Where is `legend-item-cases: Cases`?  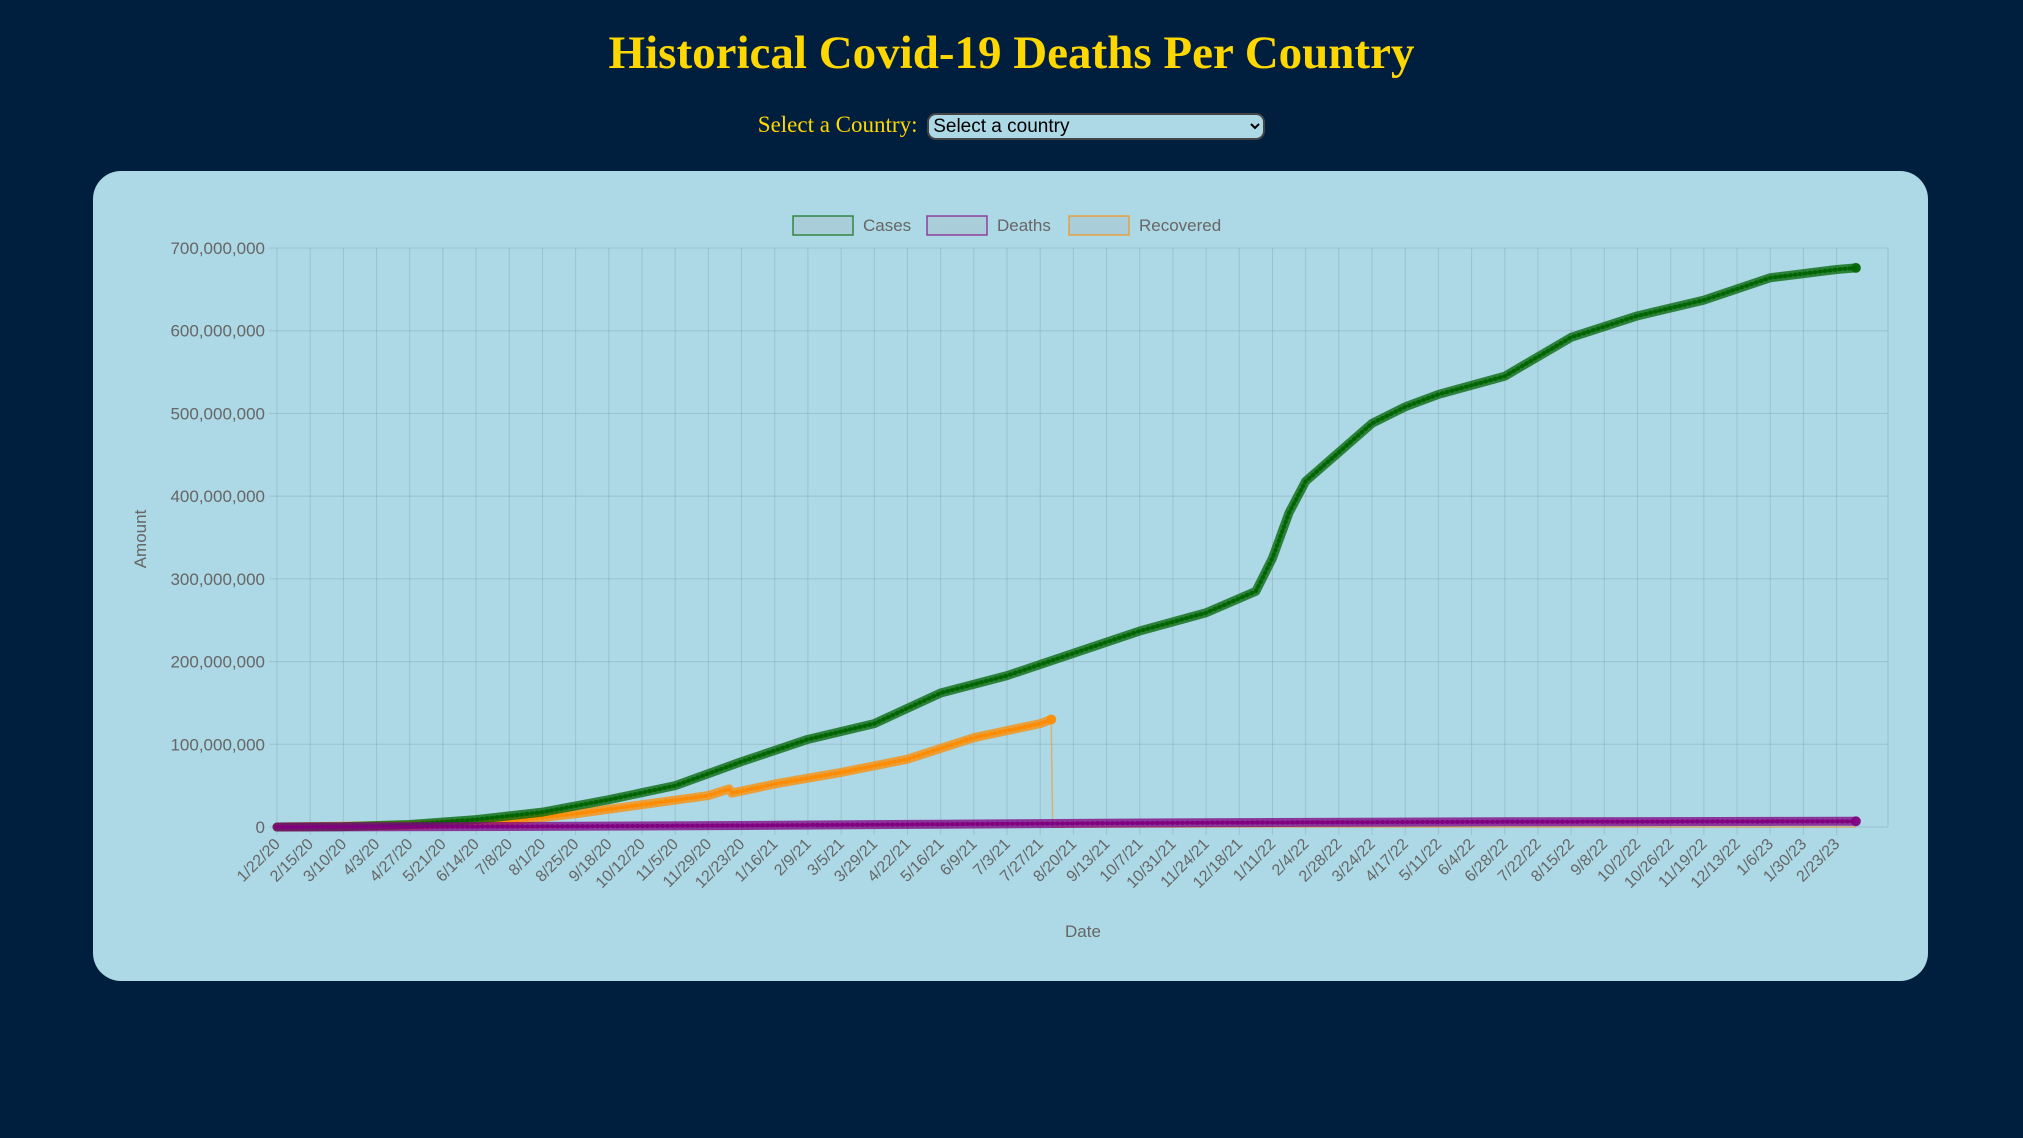
legend-item-cases: Cases is located at coordinates (851, 225).